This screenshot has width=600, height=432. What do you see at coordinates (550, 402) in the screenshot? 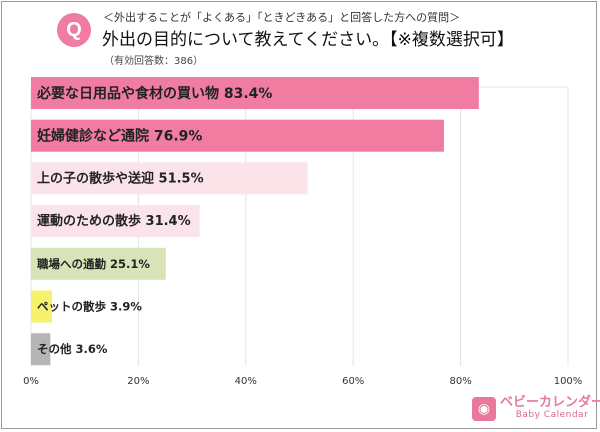
I see `logo-text: ベビーカレンダー` at bounding box center [550, 402].